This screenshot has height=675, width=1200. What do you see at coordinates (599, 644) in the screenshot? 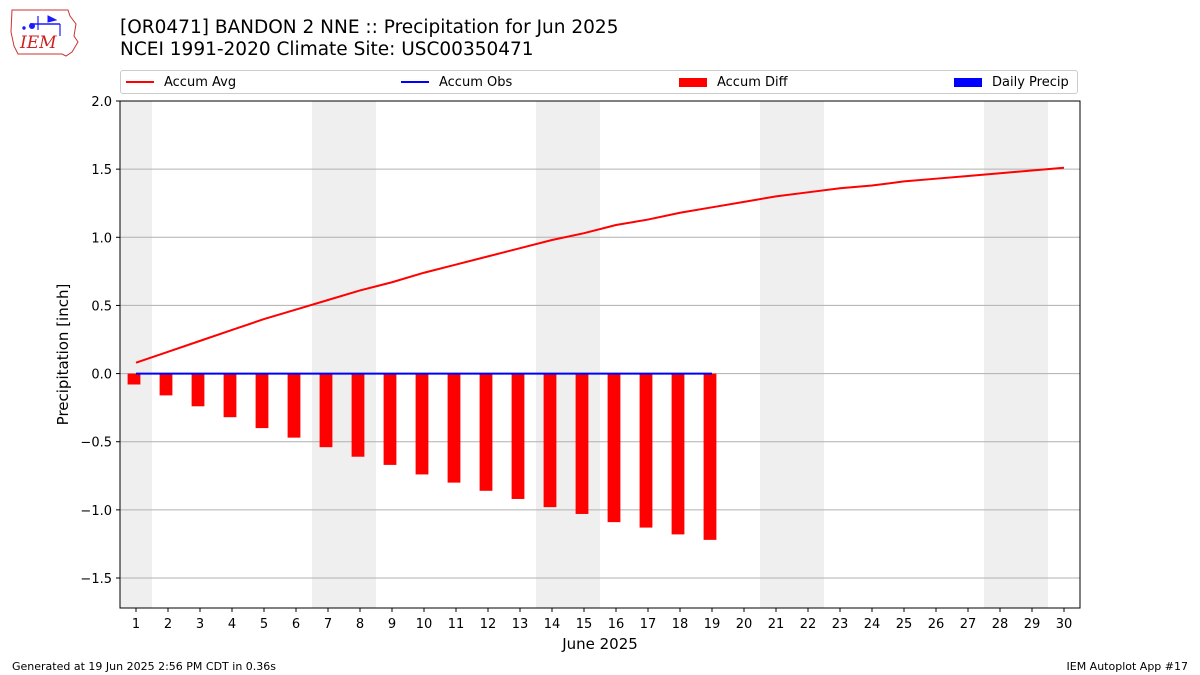
I see `x-axis-label: June 2025` at bounding box center [599, 644].